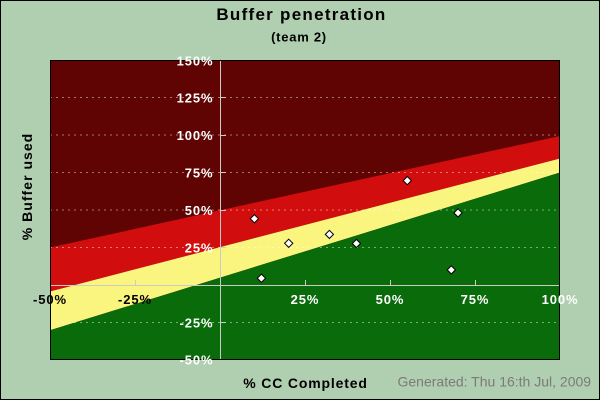  Describe the element at coordinates (305, 383) in the screenshot. I see `svg-text: % CC Completed` at that location.